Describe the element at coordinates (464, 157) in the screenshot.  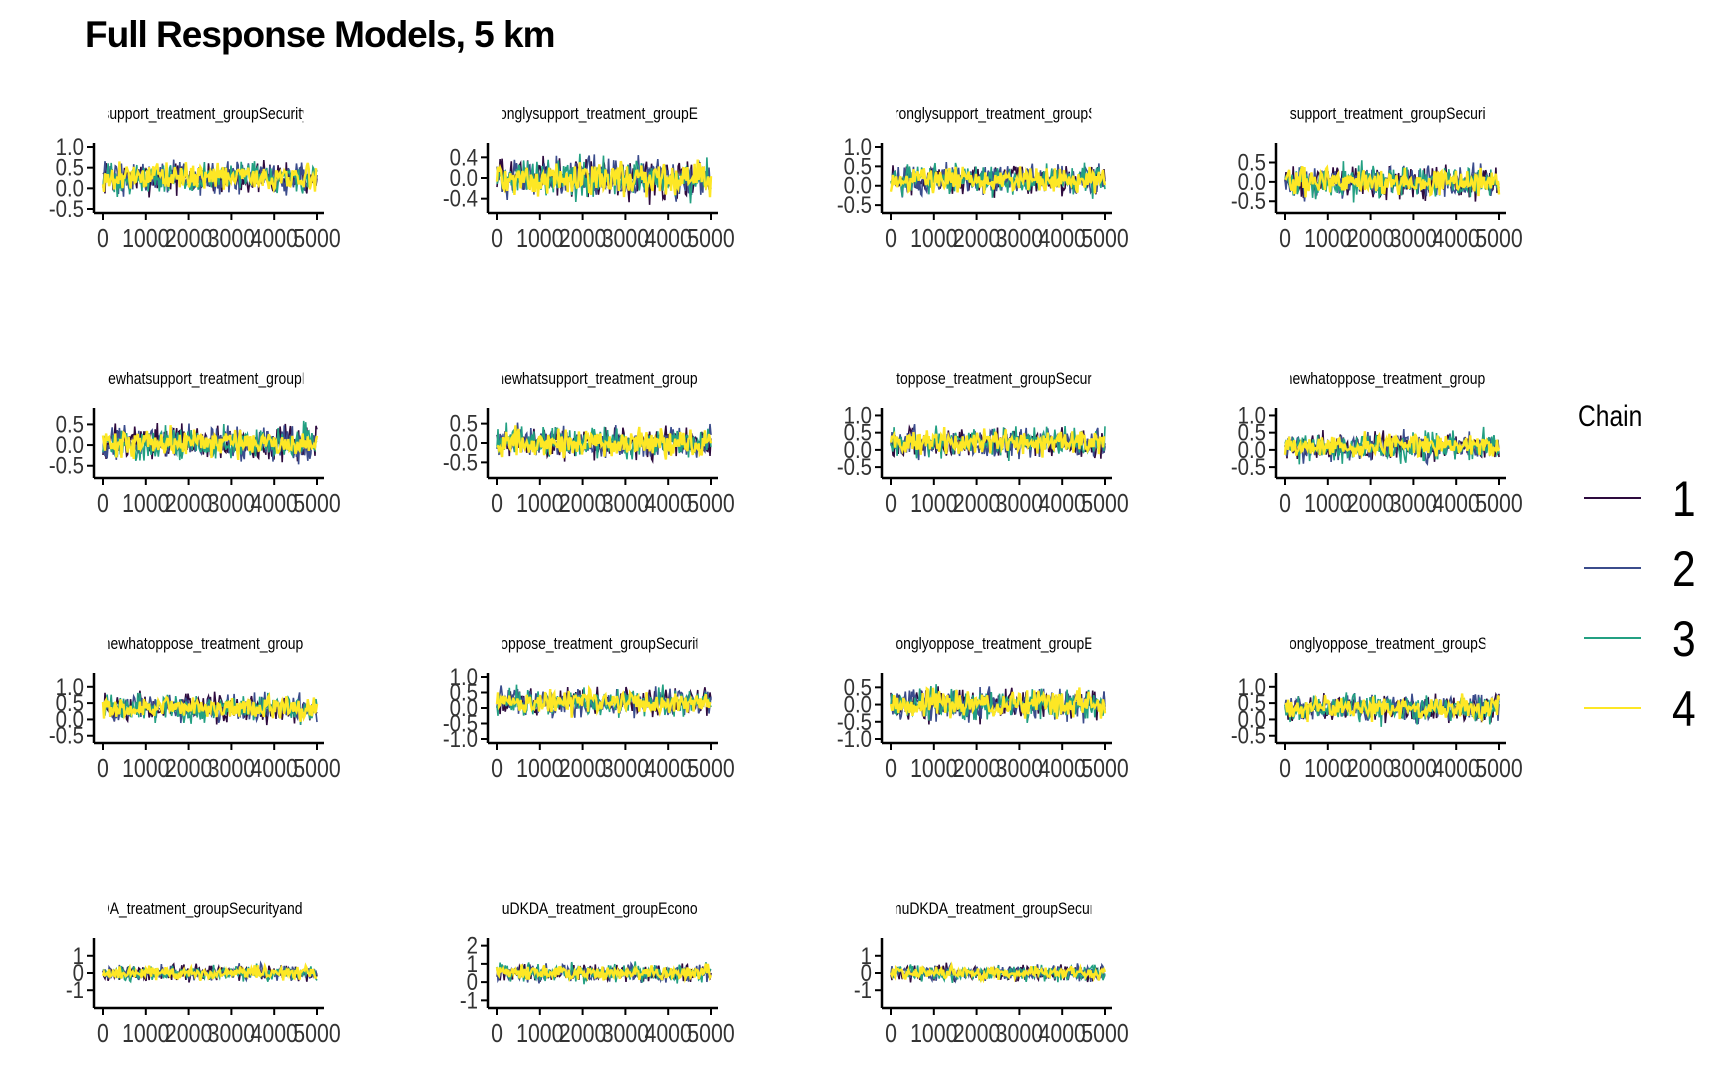
I see `y-tick-label: 0.4` at that location.